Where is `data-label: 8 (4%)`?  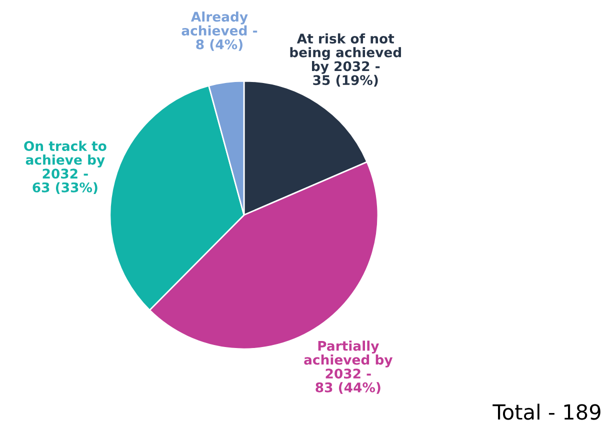 data-label: 8 (4%) is located at coordinates (219, 45).